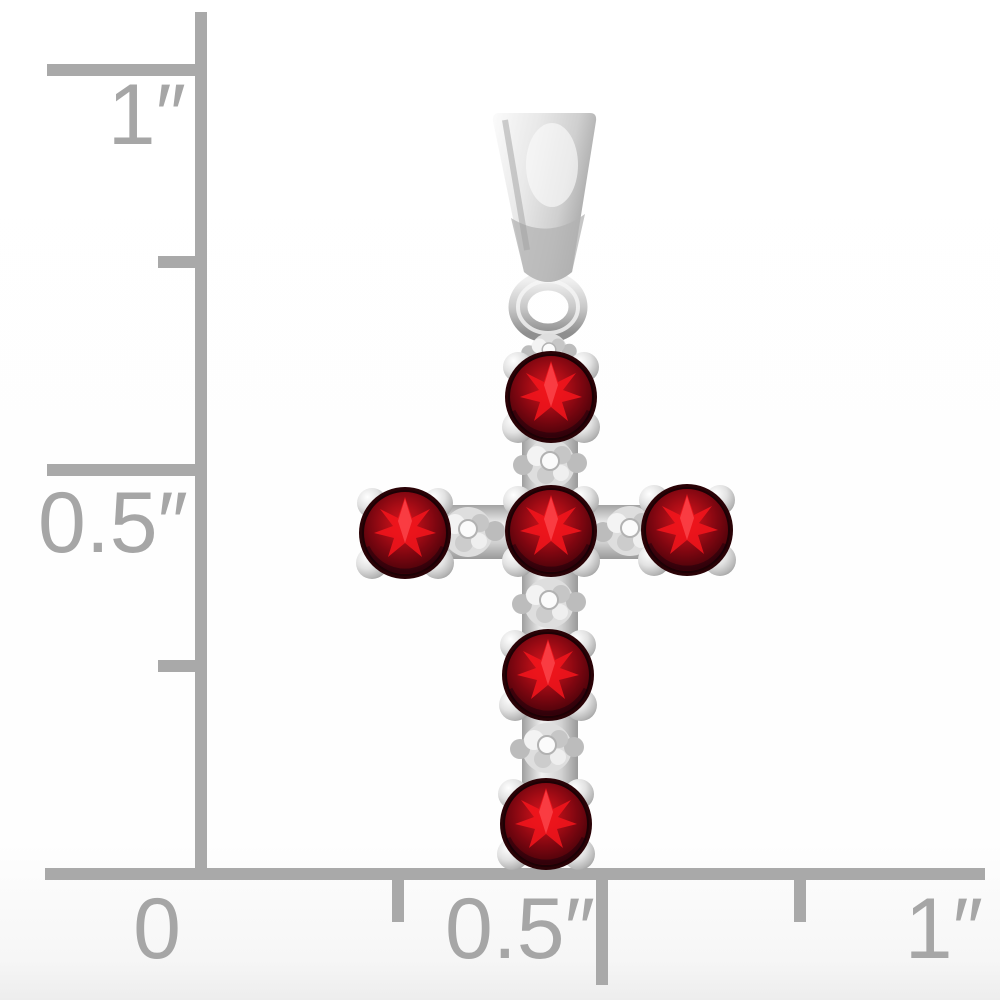 The height and width of the screenshot is (1000, 1000). I want to click on horizontal-ruler-line, so click(515, 874).